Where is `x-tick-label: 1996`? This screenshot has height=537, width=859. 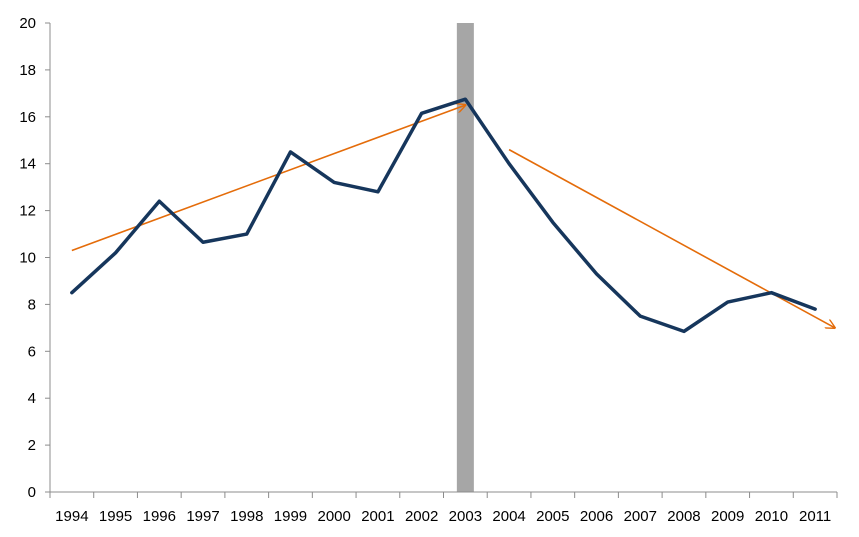
x-tick-label: 1996 is located at coordinates (159, 516).